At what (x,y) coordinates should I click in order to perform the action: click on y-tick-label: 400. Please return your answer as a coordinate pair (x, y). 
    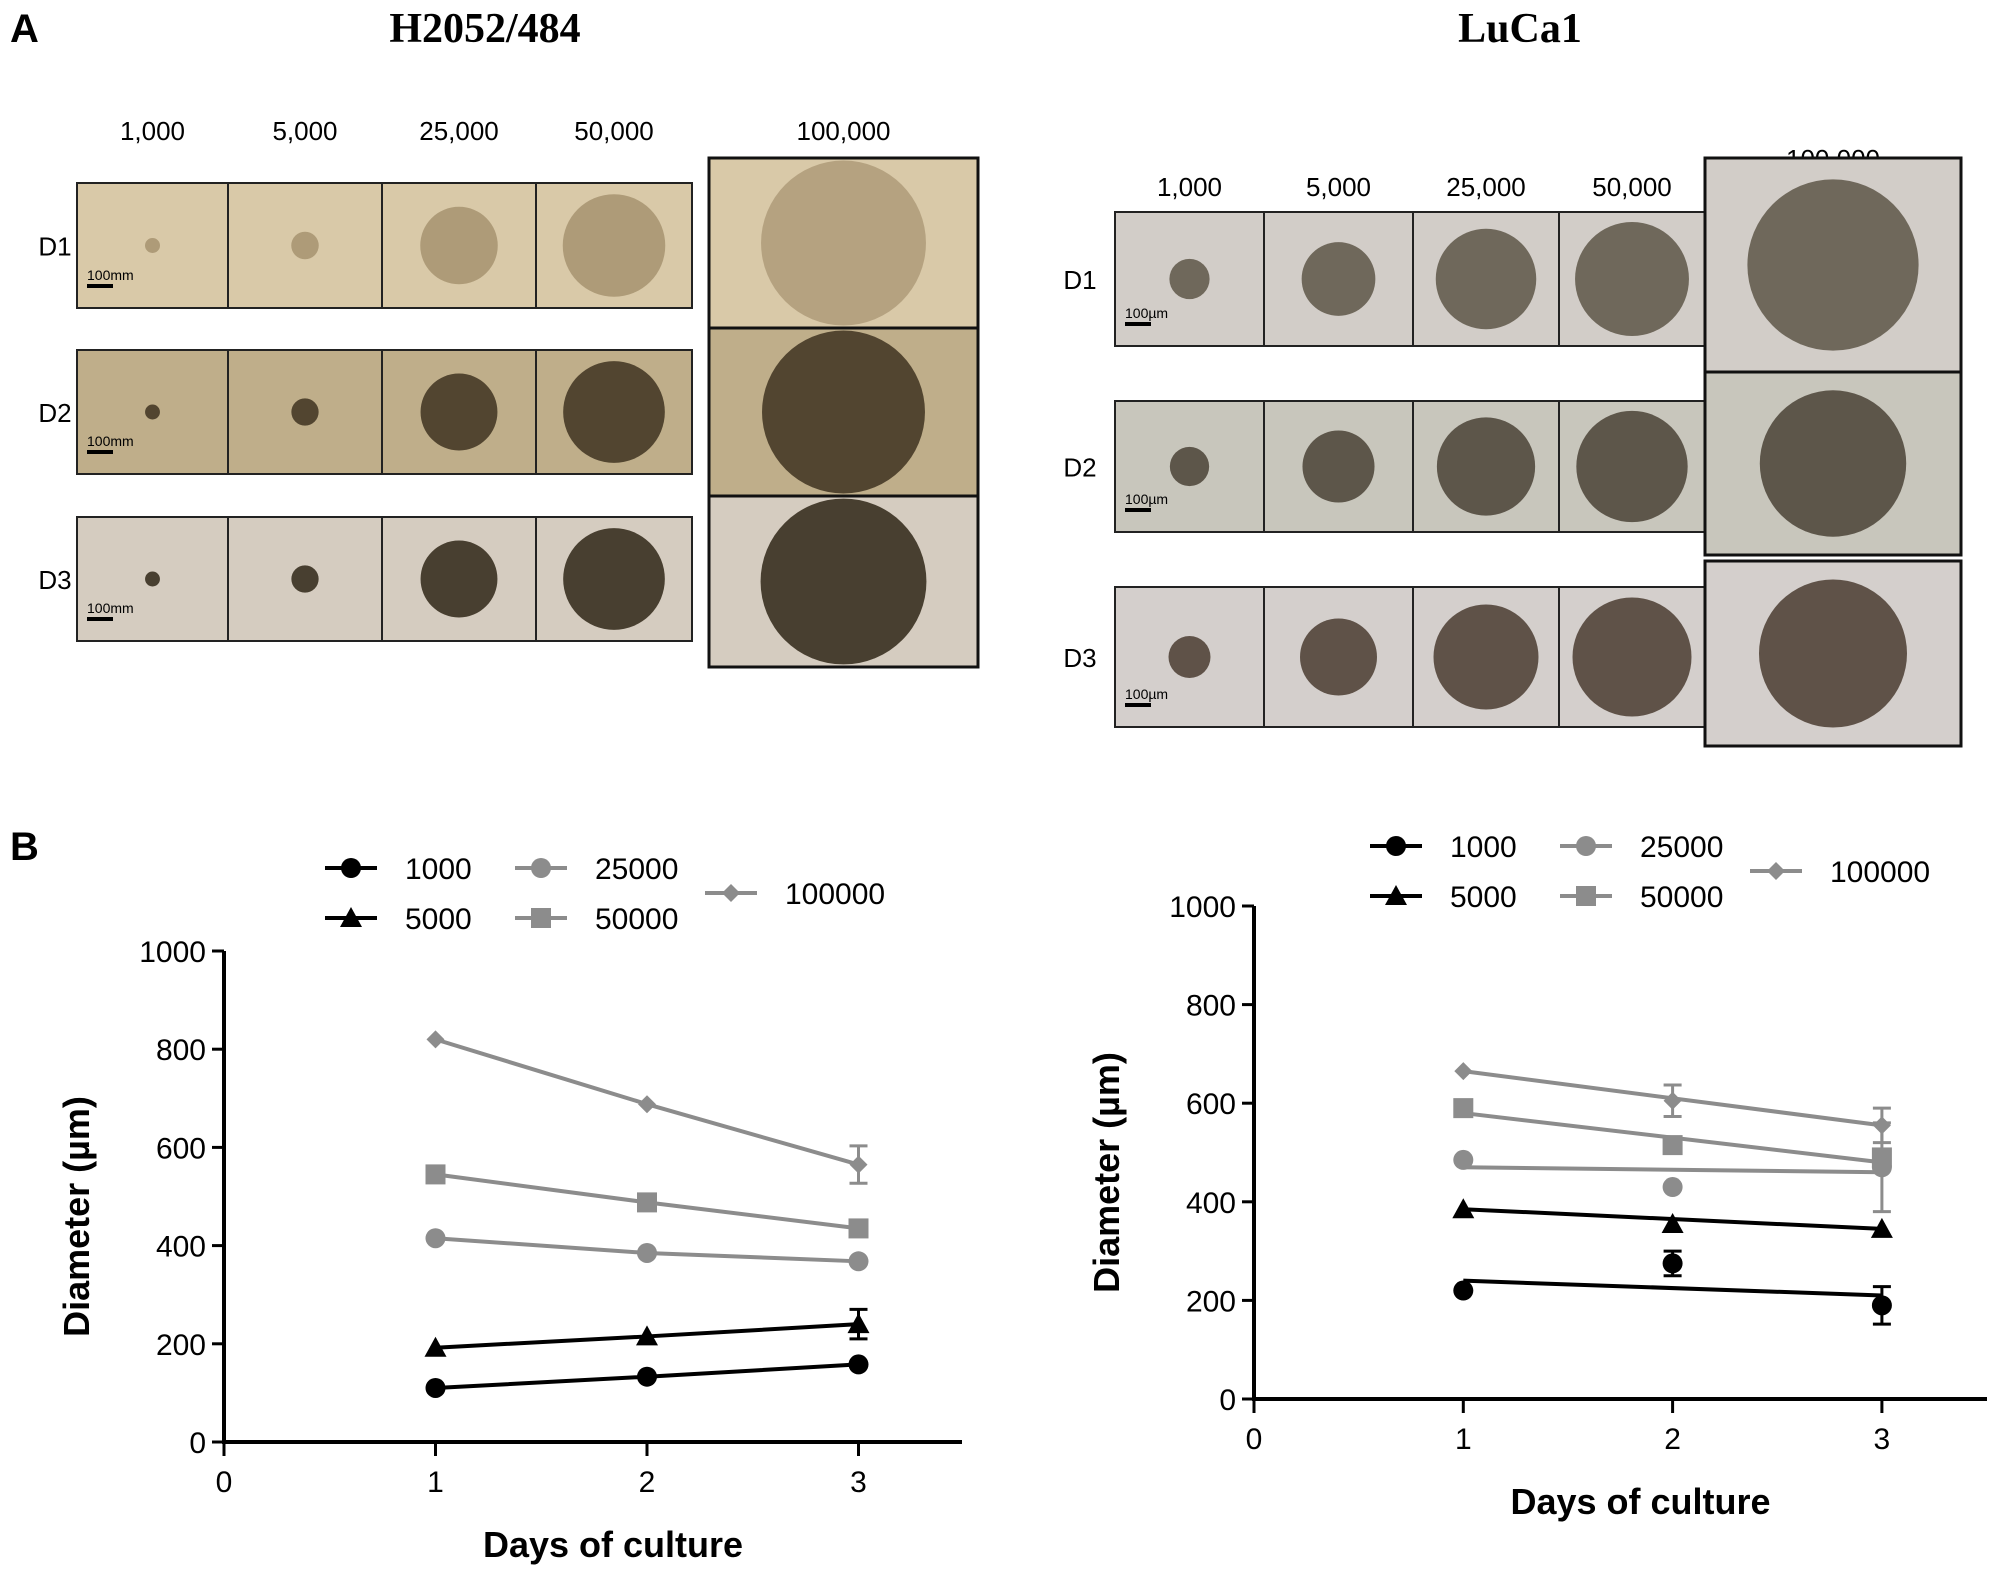
    Looking at the image, I should click on (1211, 1203).